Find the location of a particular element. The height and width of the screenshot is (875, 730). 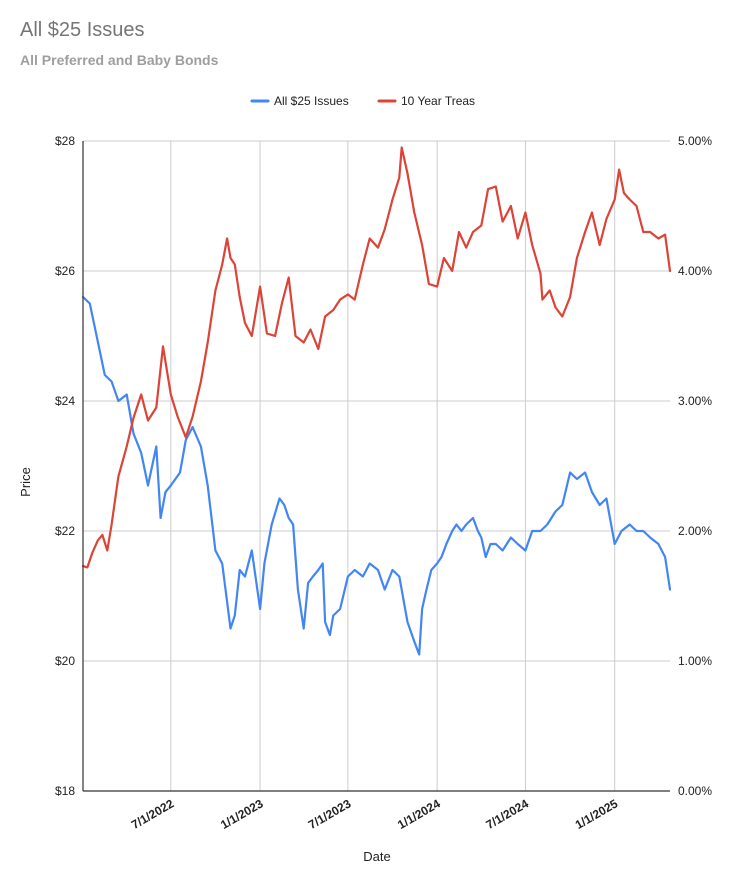

x-tick-label: 7/1/2023 is located at coordinates (330, 814).